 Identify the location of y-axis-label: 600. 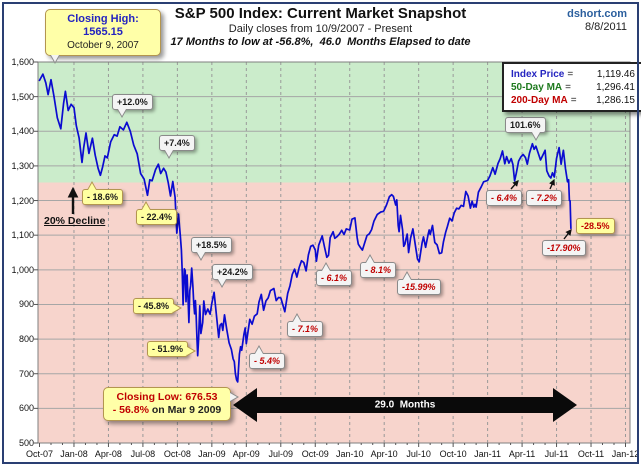
(26, 408).